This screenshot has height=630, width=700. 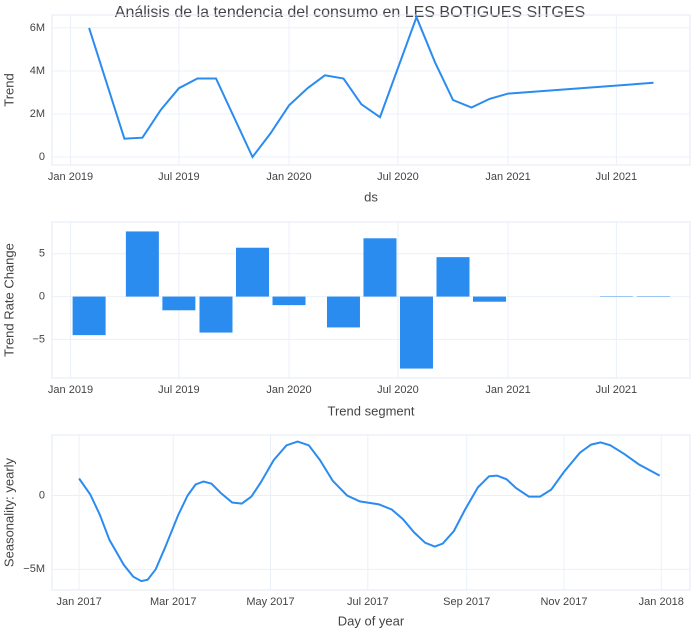 What do you see at coordinates (42, 254) in the screenshot?
I see `y-tick-label: 5` at bounding box center [42, 254].